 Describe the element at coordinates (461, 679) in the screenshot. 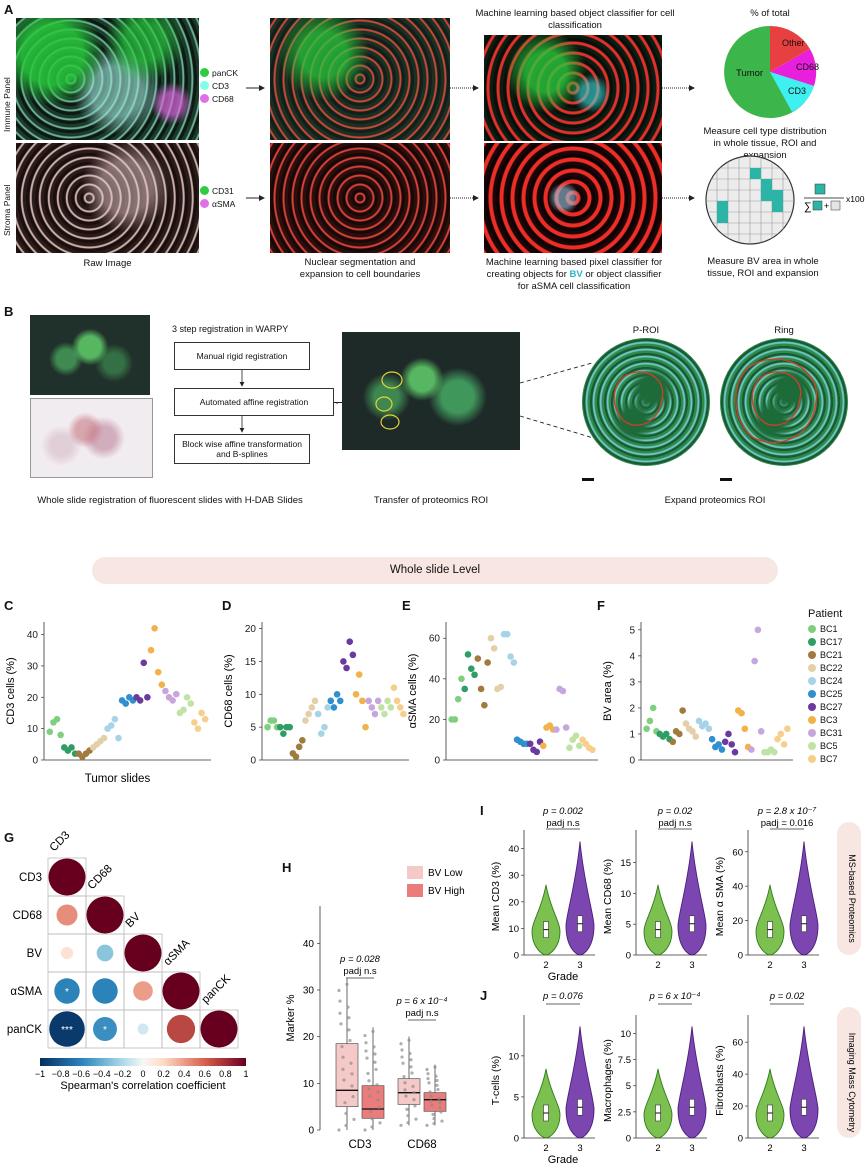

I see `data-point-bc1` at that location.